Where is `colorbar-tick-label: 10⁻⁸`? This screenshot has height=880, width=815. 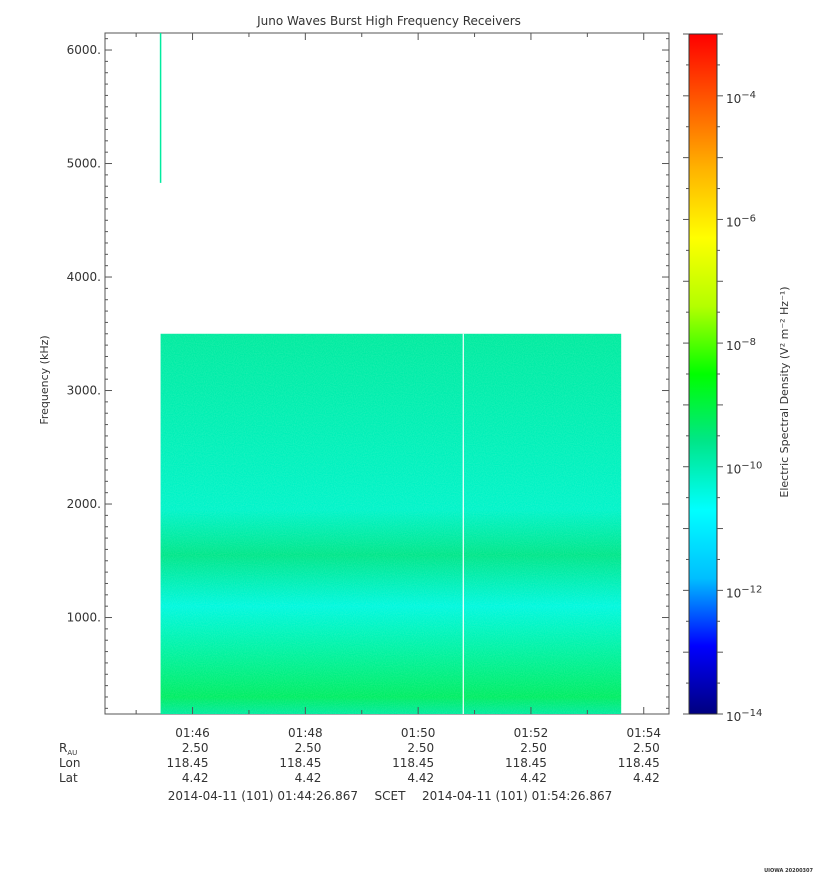
colorbar-tick-label: 10⁻⁸ is located at coordinates (741, 345).